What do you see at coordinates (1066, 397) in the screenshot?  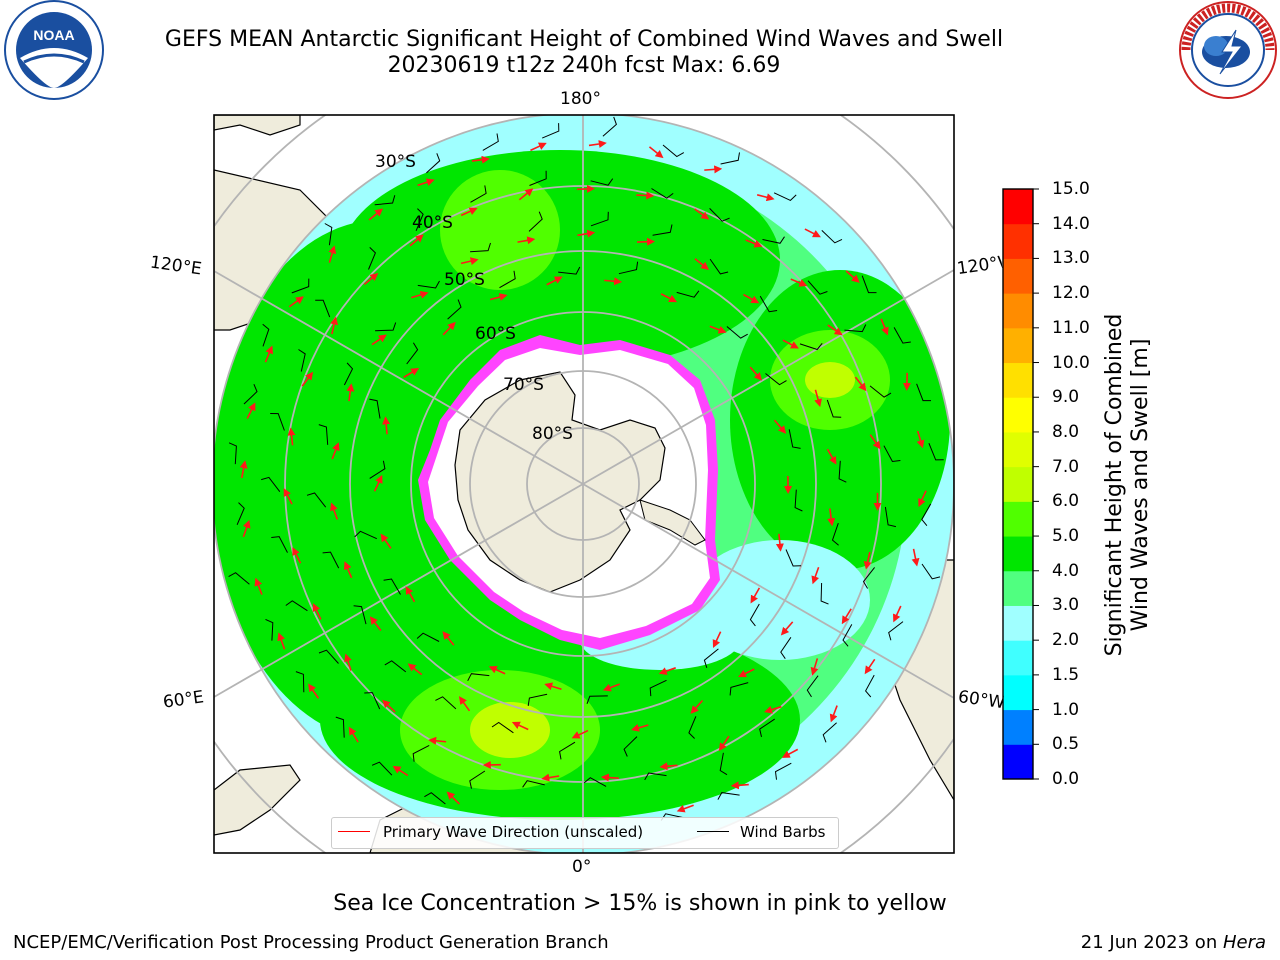 I see `colorbar-tick-label: 9.0` at bounding box center [1066, 397].